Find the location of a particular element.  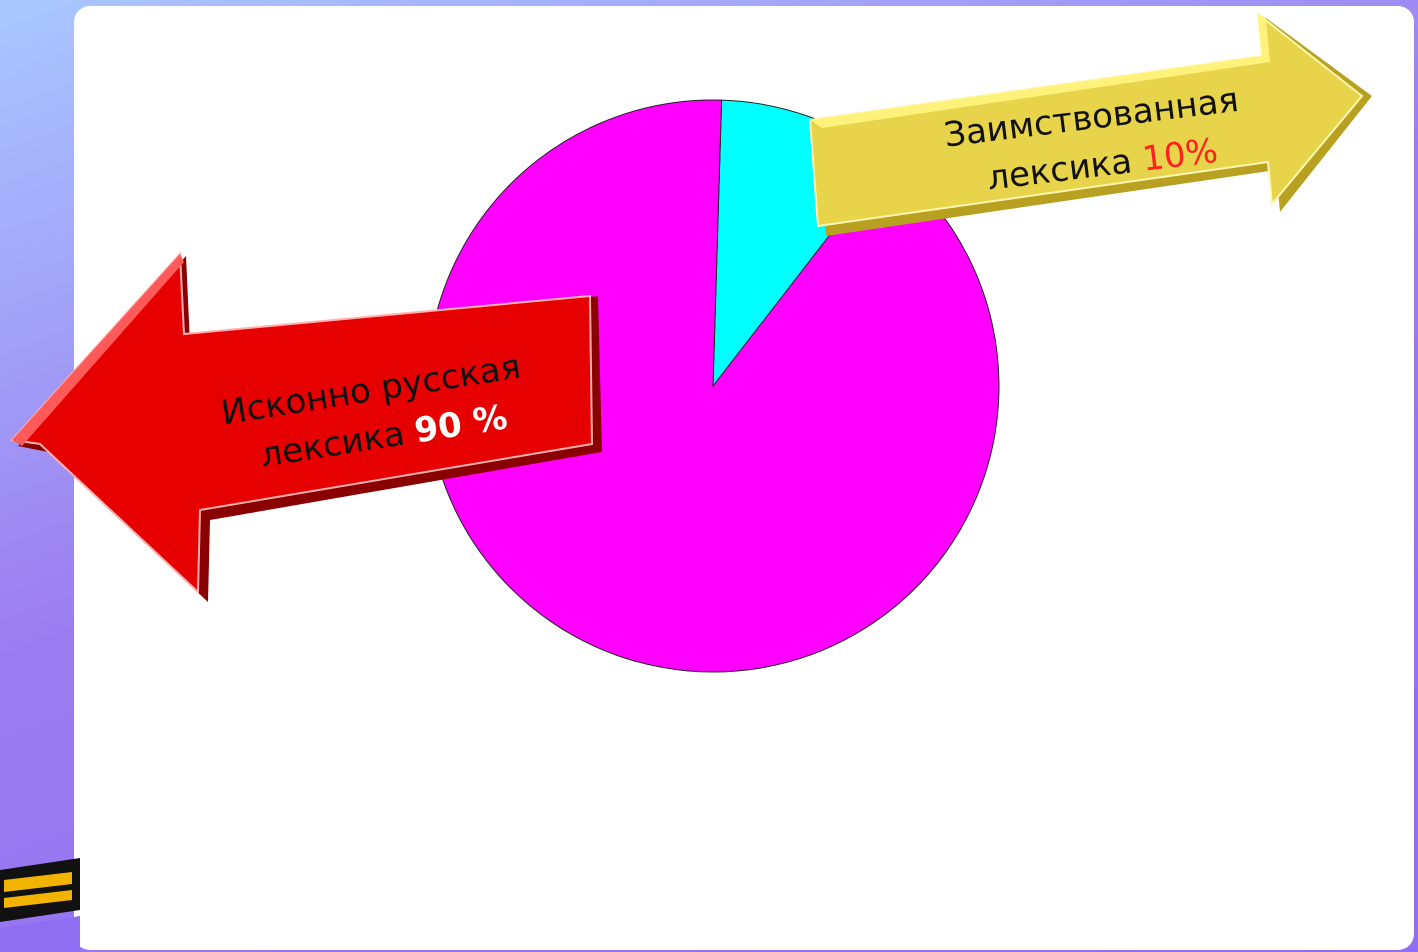

decorative-corner-graphic is located at coordinates (40, 905).